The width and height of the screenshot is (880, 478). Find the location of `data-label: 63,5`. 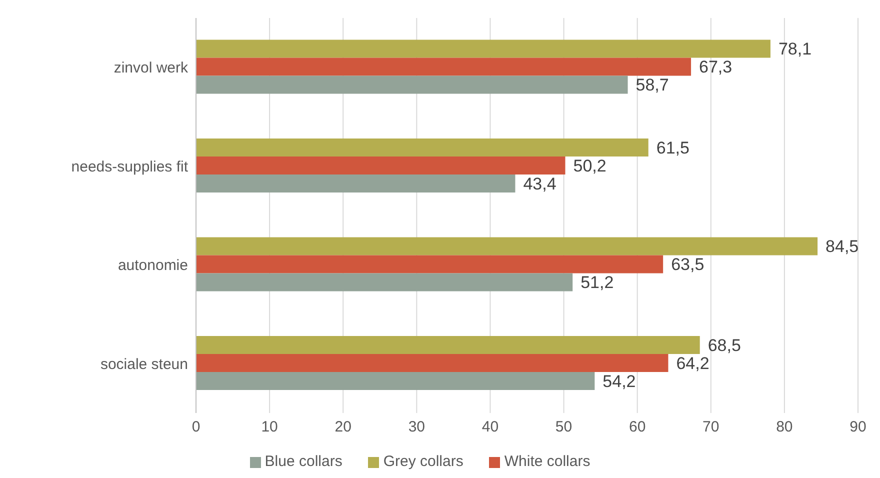

data-label: 63,5 is located at coordinates (687, 264).